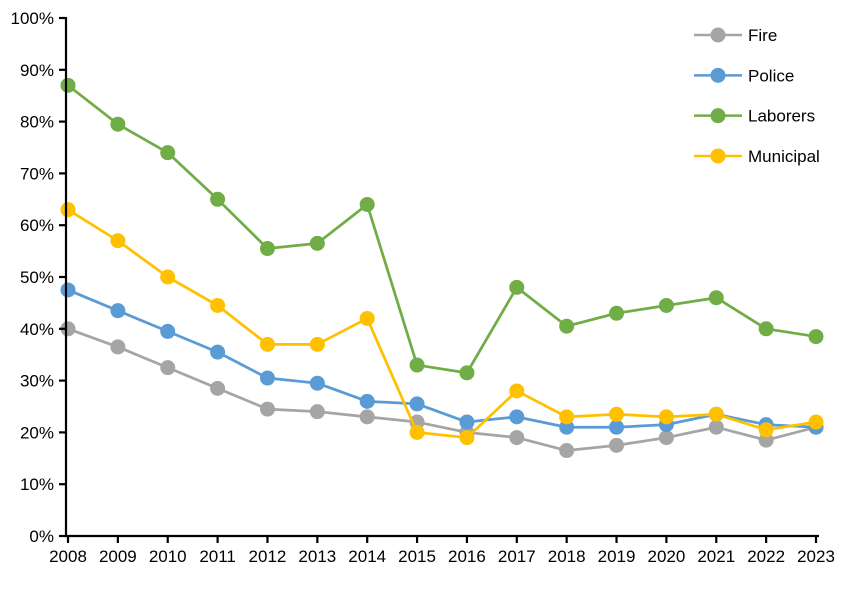 This screenshot has width=852, height=593. Describe the element at coordinates (666, 556) in the screenshot. I see `x-tick-label-2020: 2020` at that location.